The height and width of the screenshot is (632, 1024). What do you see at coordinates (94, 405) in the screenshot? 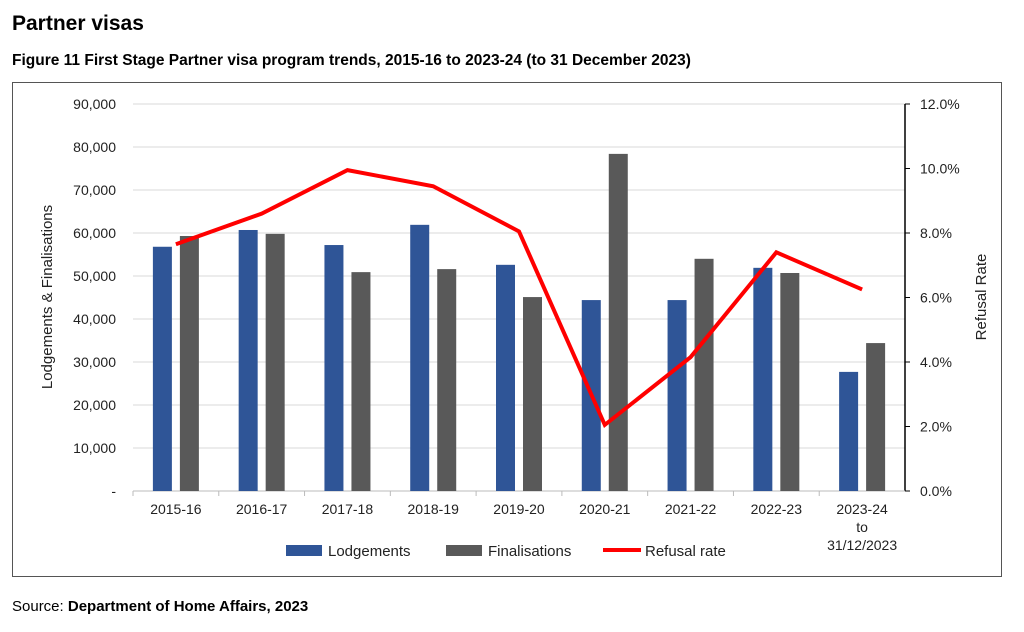
I see `y-tick-label: 20,000` at bounding box center [94, 405].